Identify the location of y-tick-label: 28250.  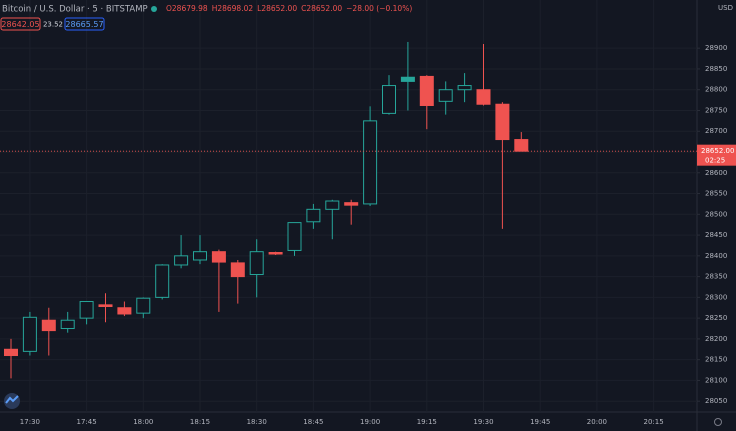
(716, 318).